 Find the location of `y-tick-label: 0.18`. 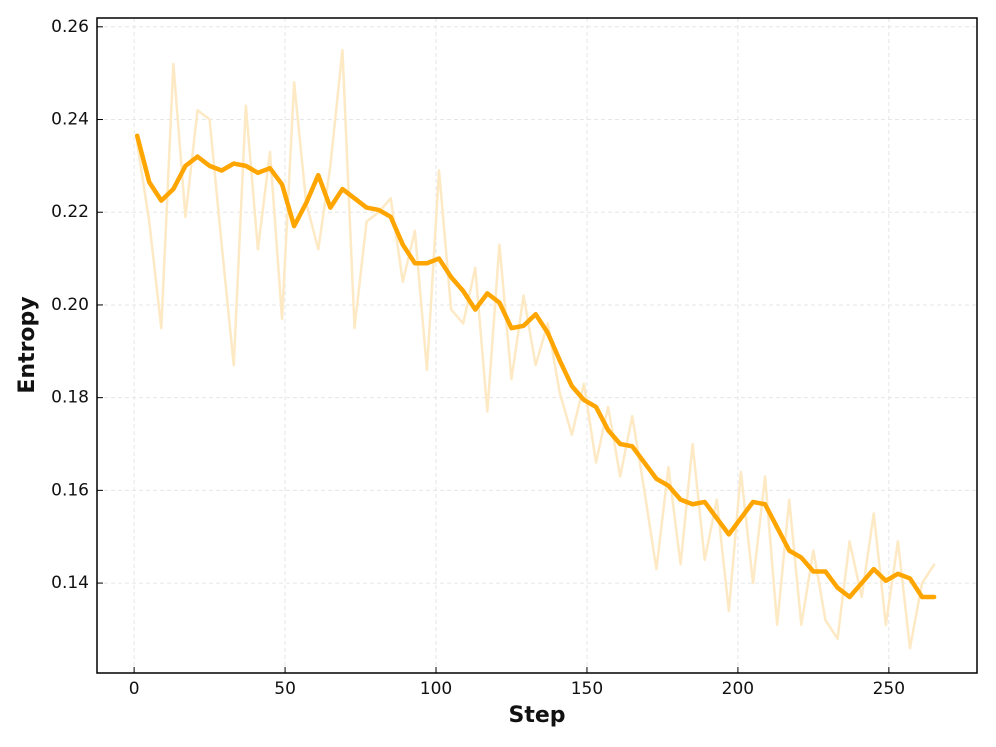

y-tick-label: 0.18 is located at coordinates (70, 398).